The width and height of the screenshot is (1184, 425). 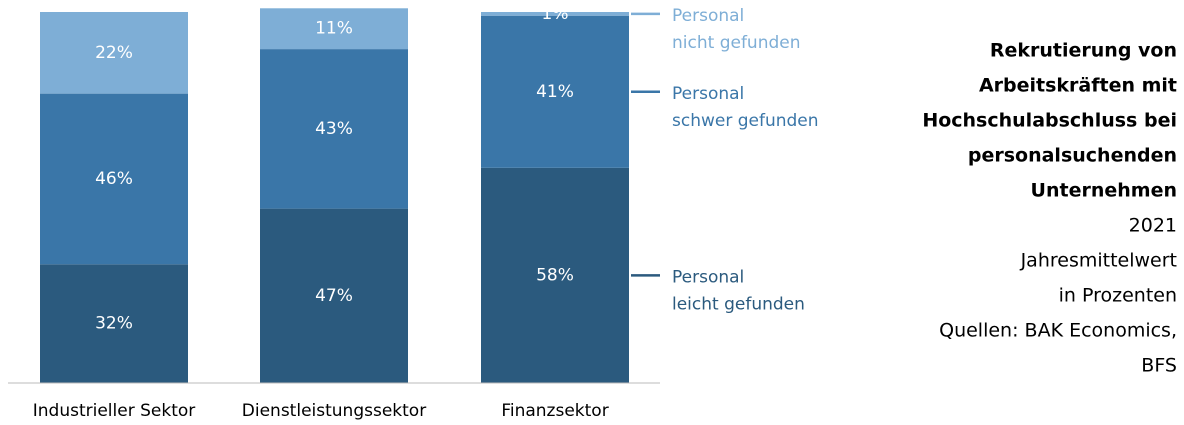 I want to click on value-label: 32%, so click(x=114, y=324).